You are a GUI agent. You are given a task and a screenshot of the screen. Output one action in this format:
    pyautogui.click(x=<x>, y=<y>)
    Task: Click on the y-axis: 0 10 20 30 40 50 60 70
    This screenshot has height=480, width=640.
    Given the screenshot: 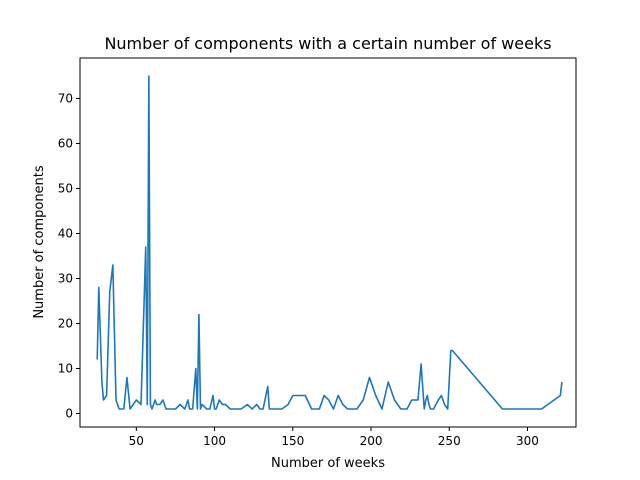 What is the action you would take?
    pyautogui.click(x=69, y=256)
    